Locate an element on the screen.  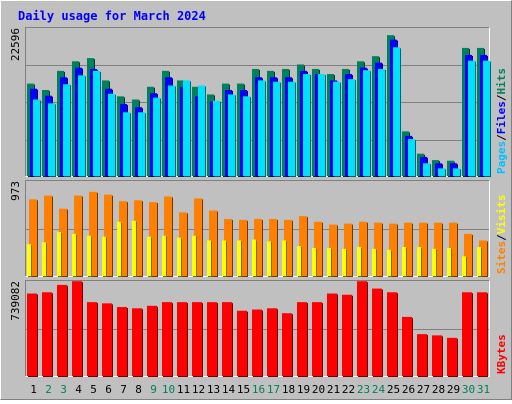
x-tick-label: 8 is located at coordinates (138, 389).